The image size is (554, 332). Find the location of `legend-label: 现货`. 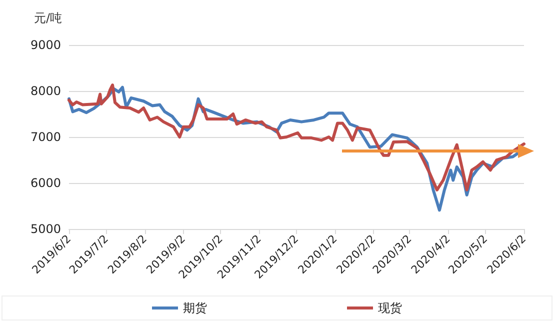

legend-label: 现货 is located at coordinates (390, 308).